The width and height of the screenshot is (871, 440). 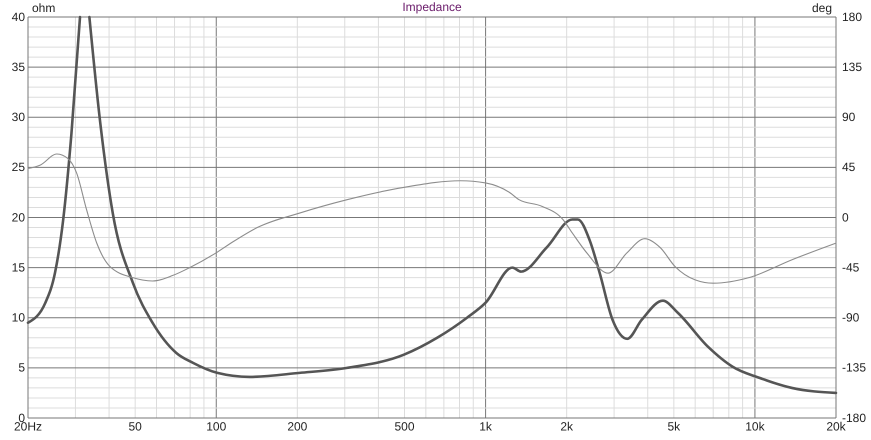 I want to click on y2-tick-label: 180, so click(x=852, y=17).